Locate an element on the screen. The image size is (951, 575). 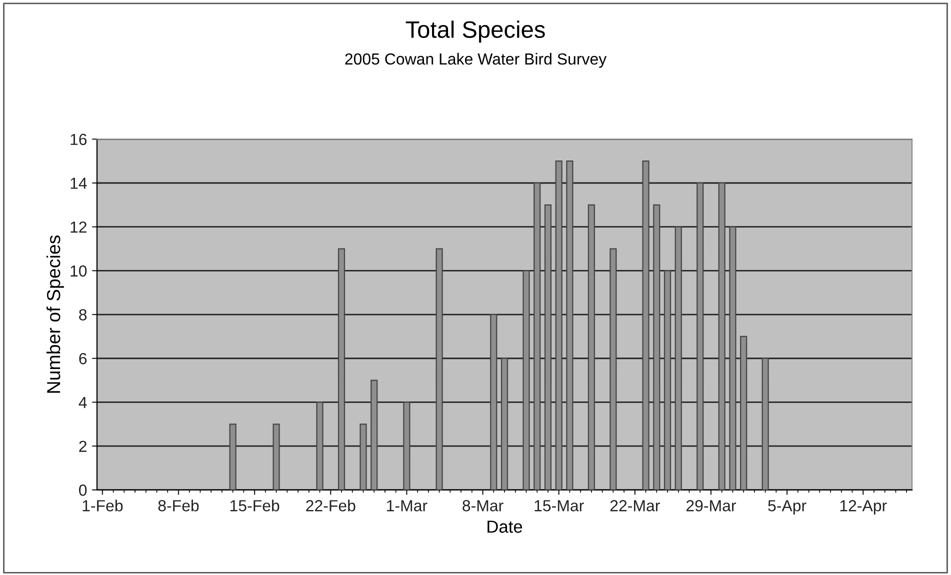
y-tick-label: 6 is located at coordinates (83, 358).